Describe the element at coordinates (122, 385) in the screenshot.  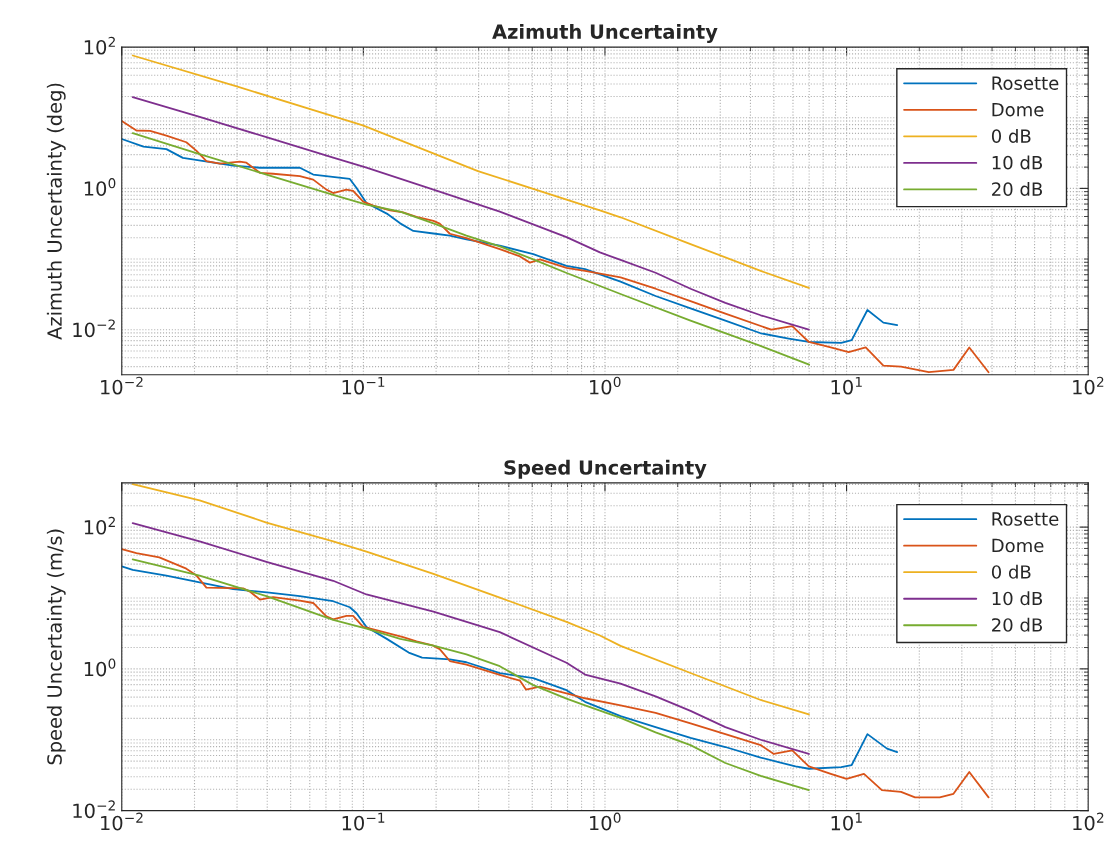
I see `x-tick-label: 10$^{−2}$` at that location.